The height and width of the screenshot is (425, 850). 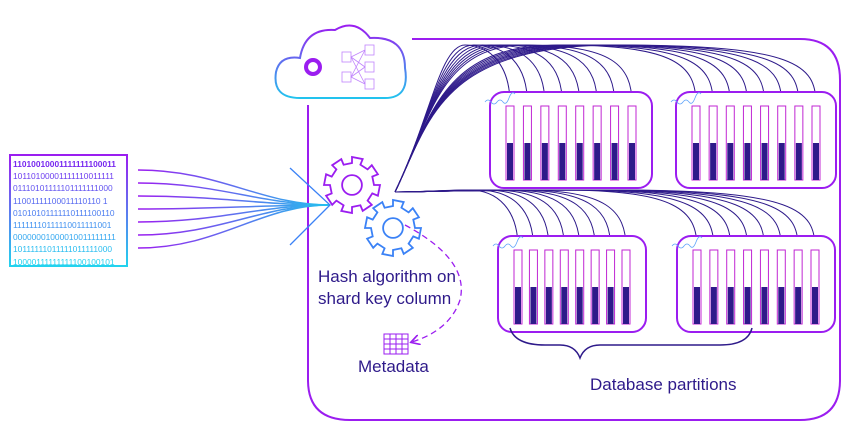 I want to click on gear-icon, so click(x=372, y=206).